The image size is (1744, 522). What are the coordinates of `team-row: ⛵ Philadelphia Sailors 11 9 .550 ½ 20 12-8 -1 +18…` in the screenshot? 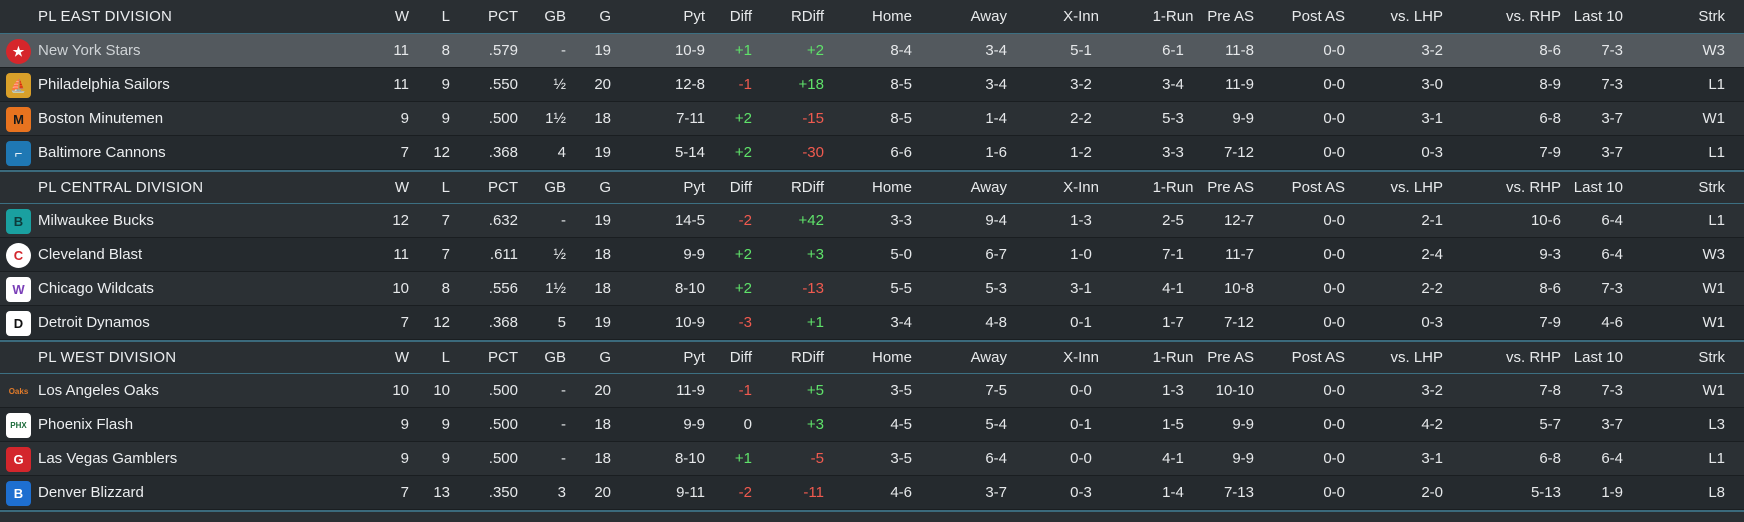 It's located at (872, 85).